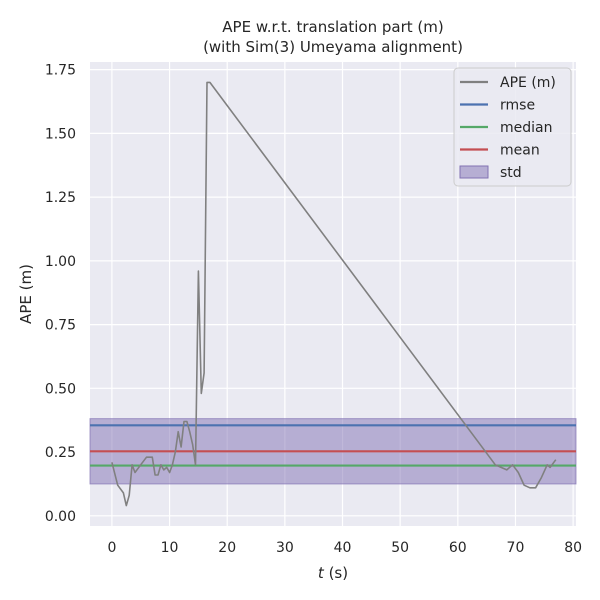  What do you see at coordinates (516, 548) in the screenshot?
I see `x-tick-label: 70` at bounding box center [516, 548].